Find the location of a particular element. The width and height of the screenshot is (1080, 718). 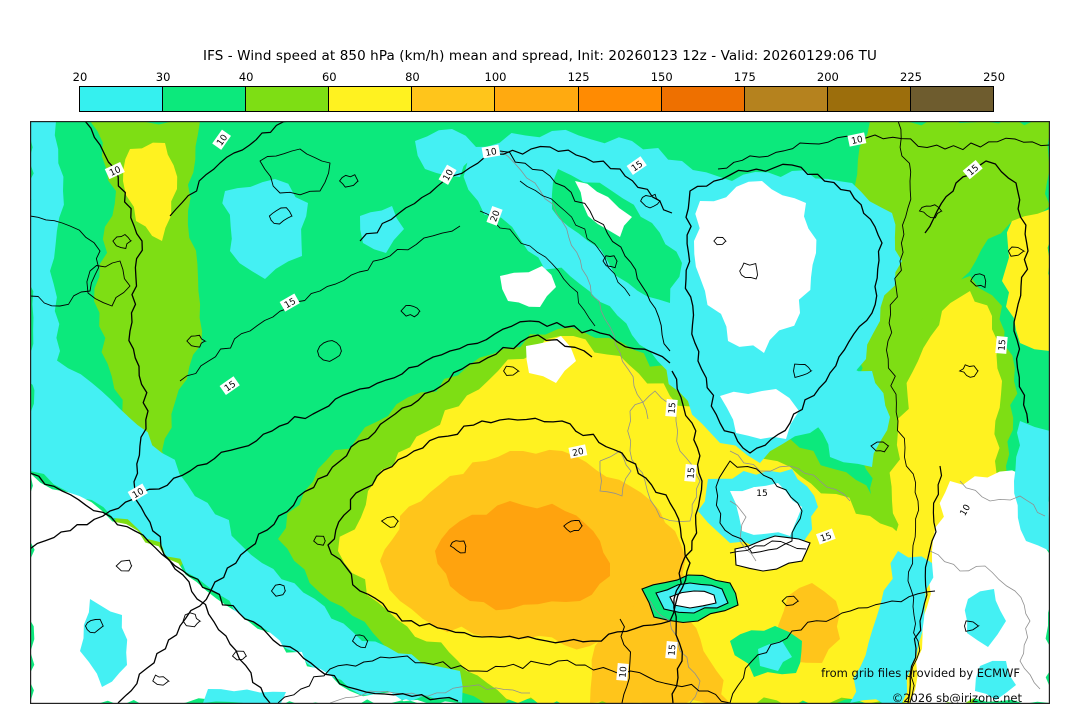

contour-label-value: 20 is located at coordinates (579, 453).